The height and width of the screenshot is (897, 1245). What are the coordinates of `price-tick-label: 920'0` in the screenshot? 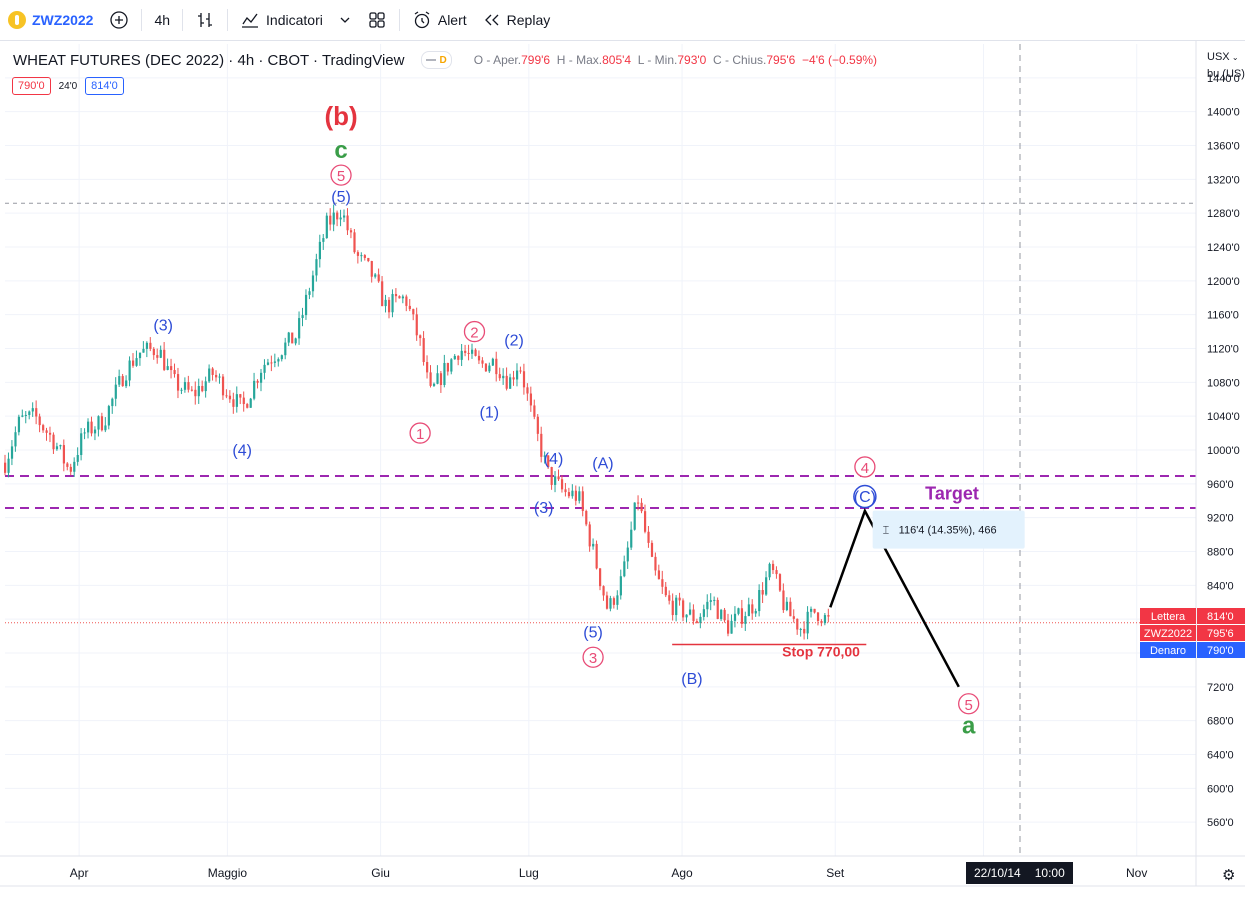 It's located at (1220, 519).